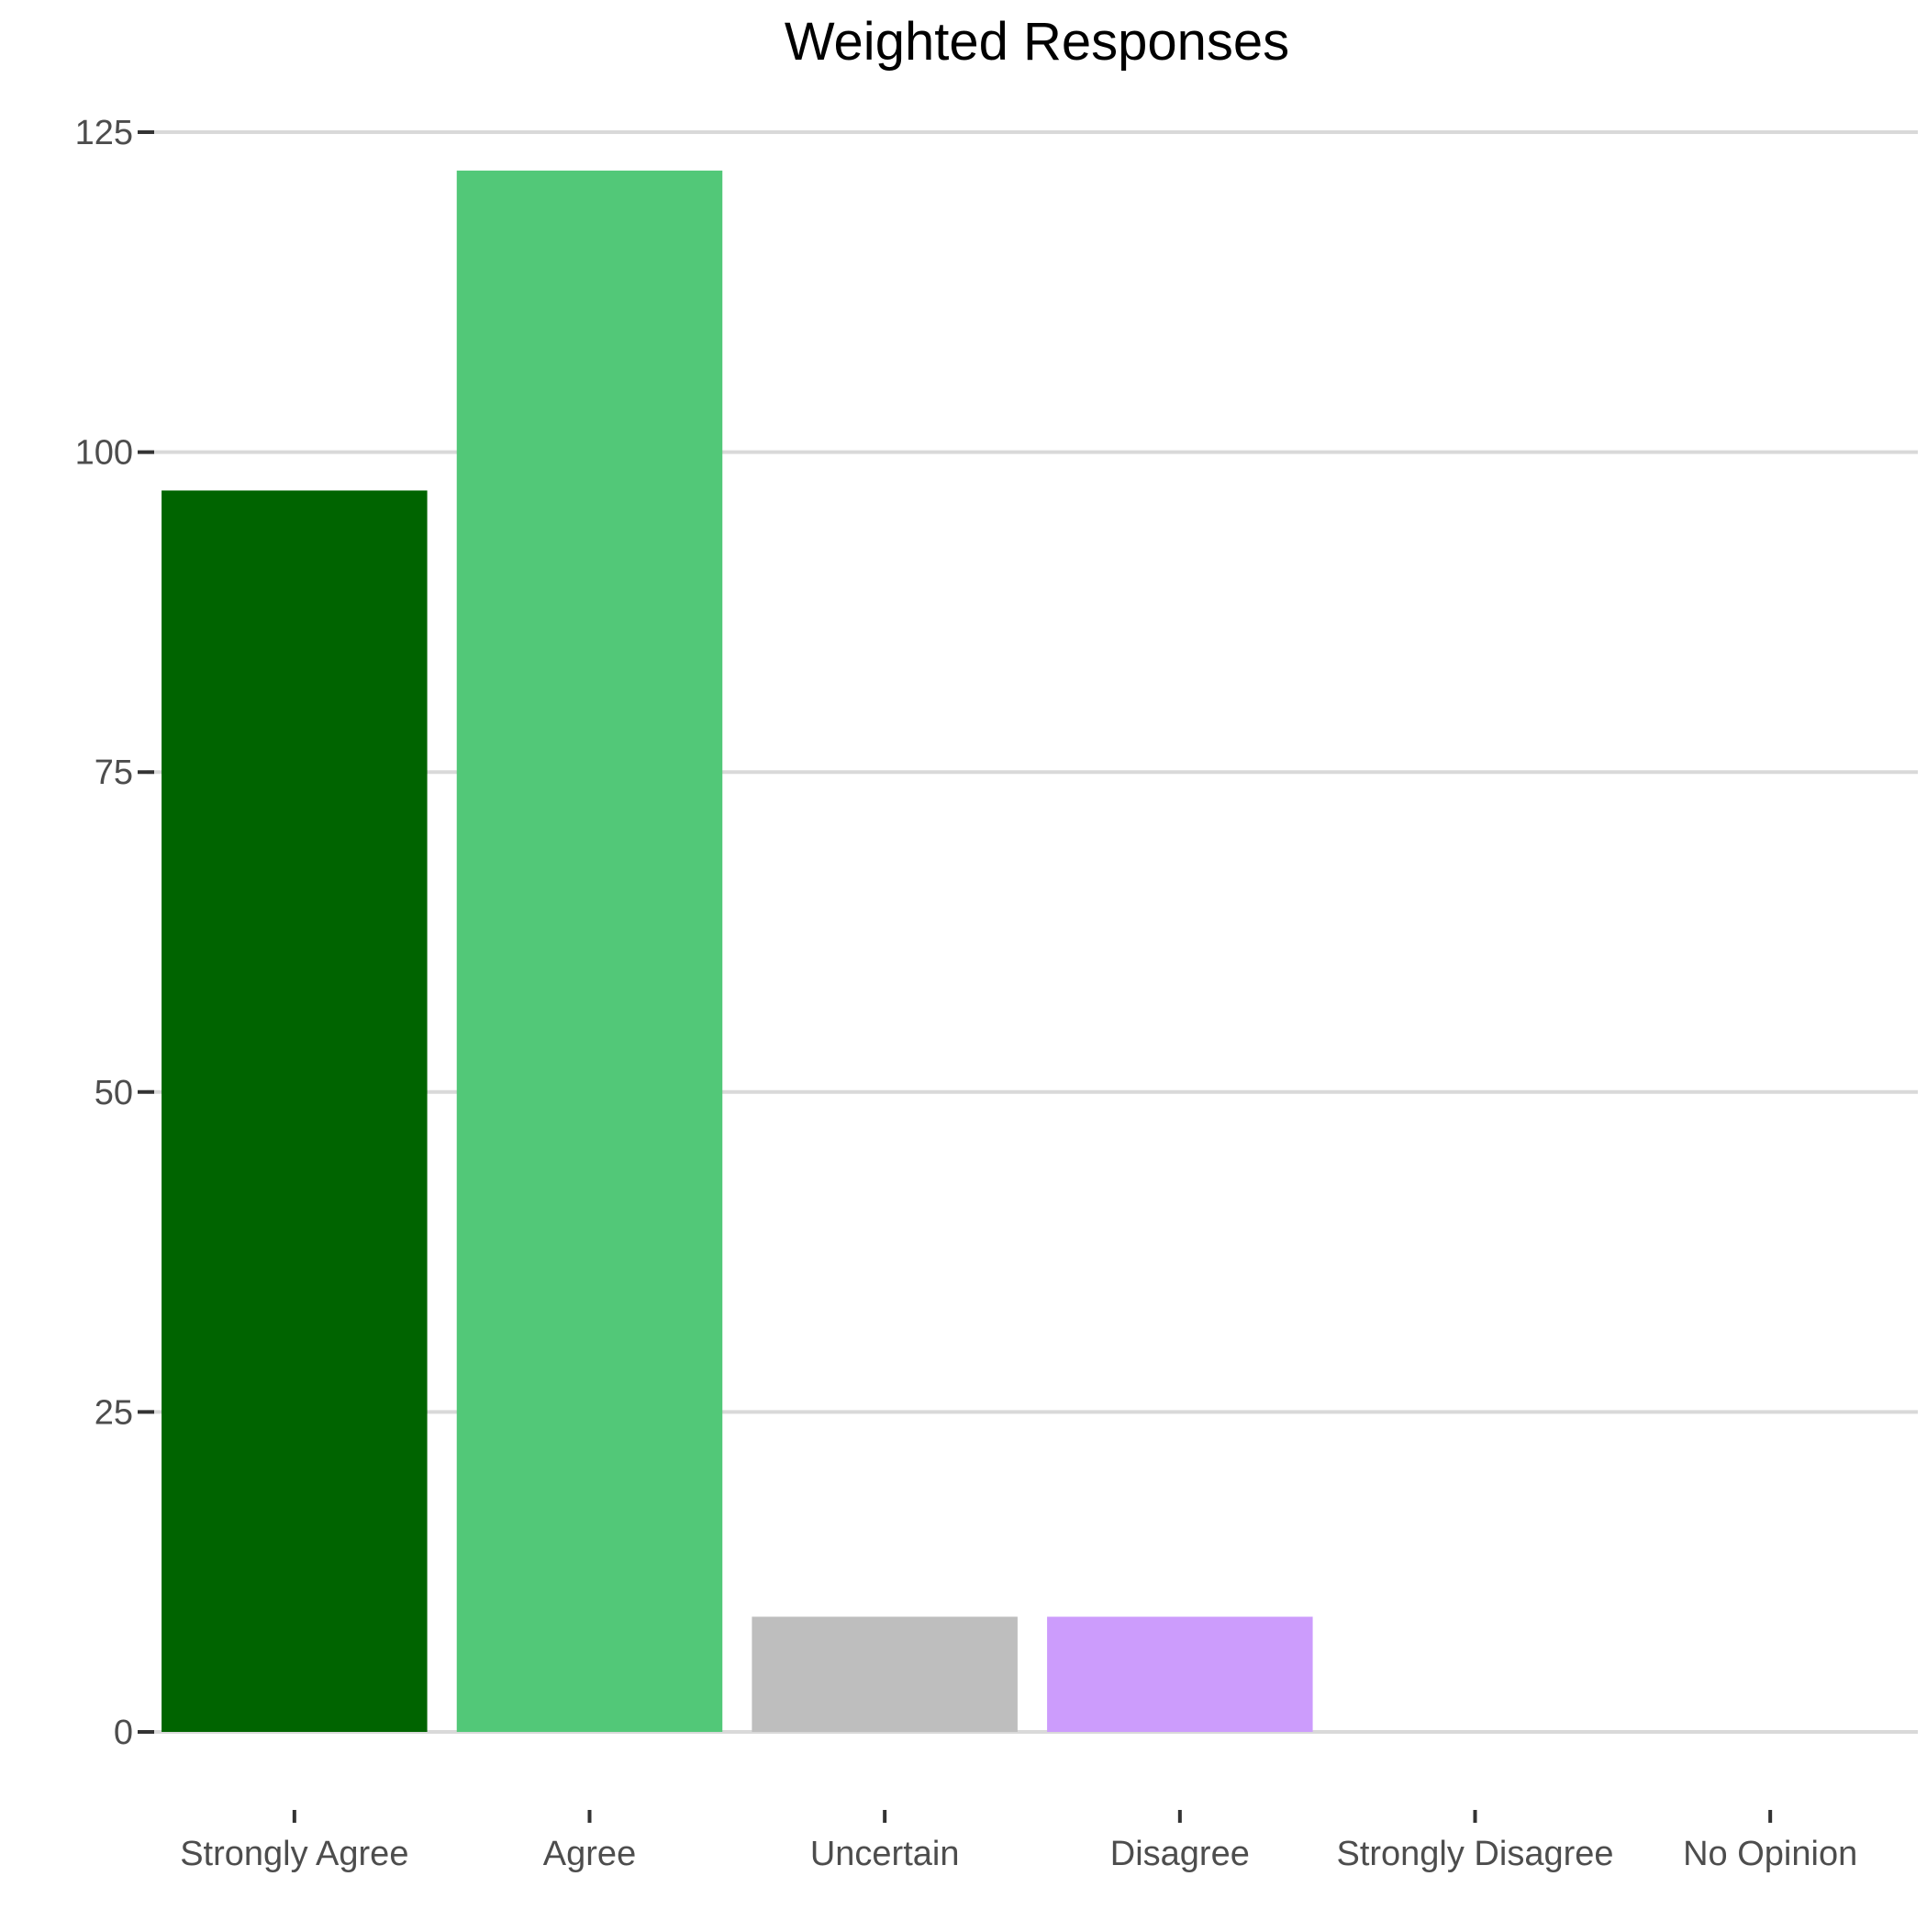  Describe the element at coordinates (1180, 1674) in the screenshot. I see `bar-disagree` at that location.